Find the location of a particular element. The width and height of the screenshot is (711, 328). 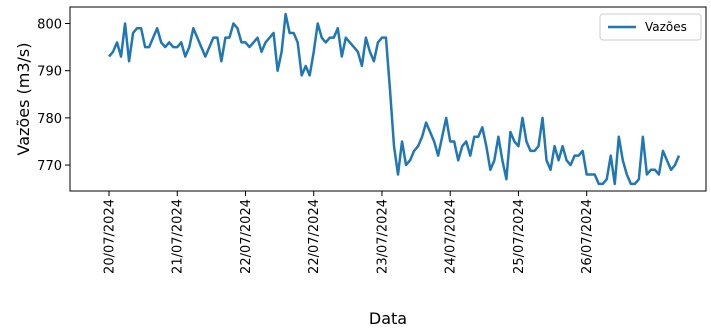

x-axis-label: Data is located at coordinates (388, 318).